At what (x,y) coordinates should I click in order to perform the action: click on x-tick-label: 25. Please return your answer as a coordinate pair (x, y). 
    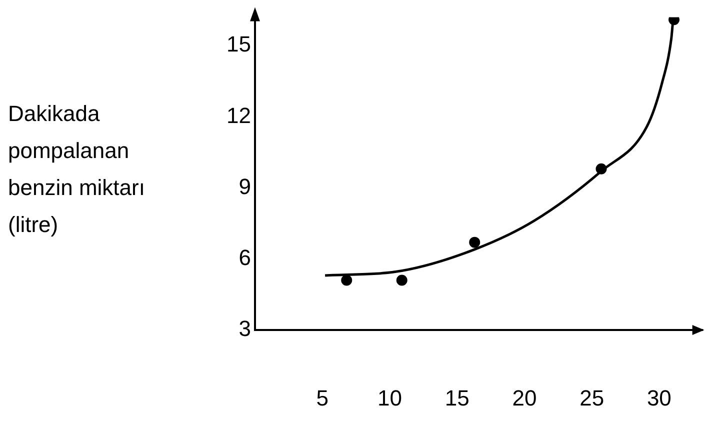
    Looking at the image, I should click on (592, 397).